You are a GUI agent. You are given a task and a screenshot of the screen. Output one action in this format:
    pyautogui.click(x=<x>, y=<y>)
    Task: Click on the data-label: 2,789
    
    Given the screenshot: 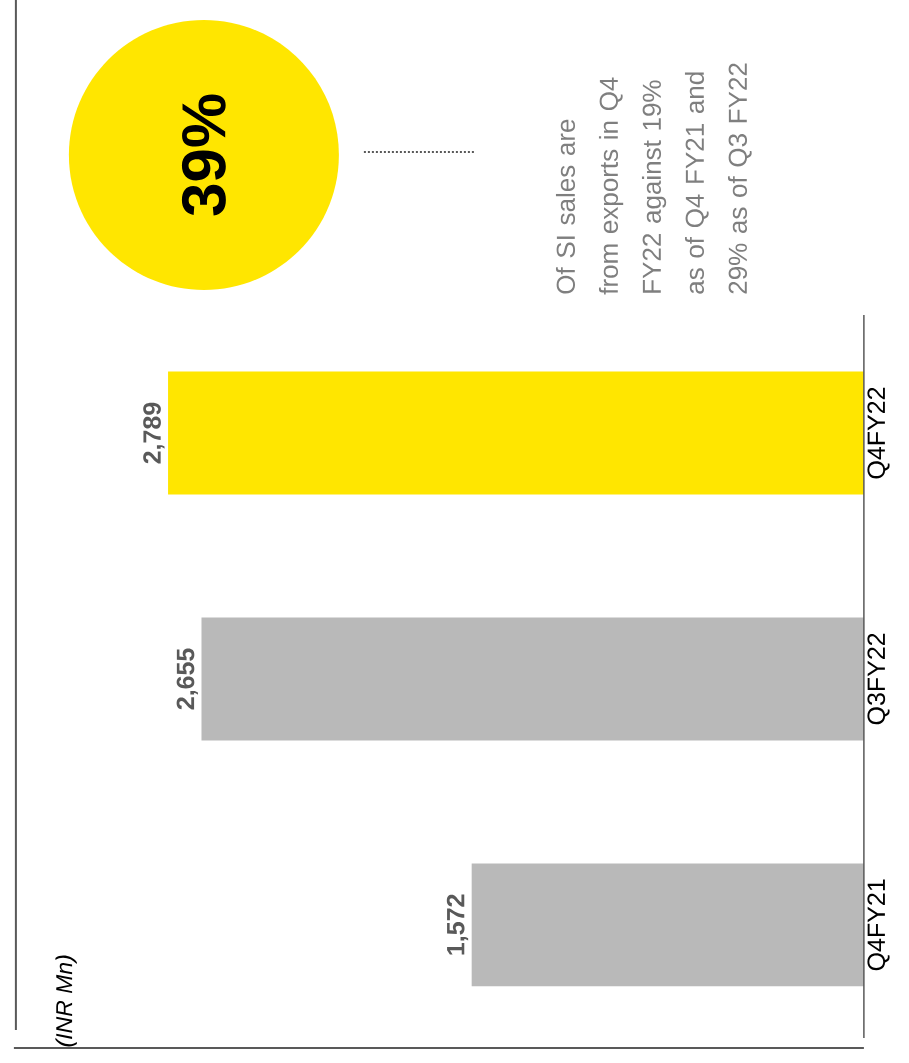 What is the action you would take?
    pyautogui.click(x=154, y=433)
    